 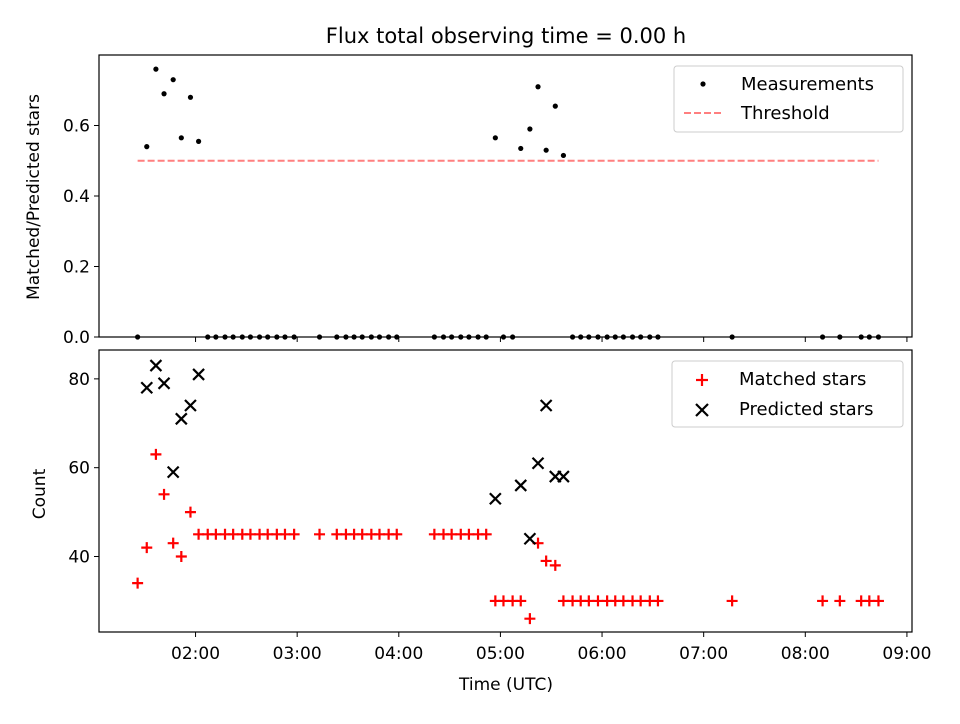 What do you see at coordinates (602, 654) in the screenshot?
I see `bottom-xtick-label: 06:00` at bounding box center [602, 654].